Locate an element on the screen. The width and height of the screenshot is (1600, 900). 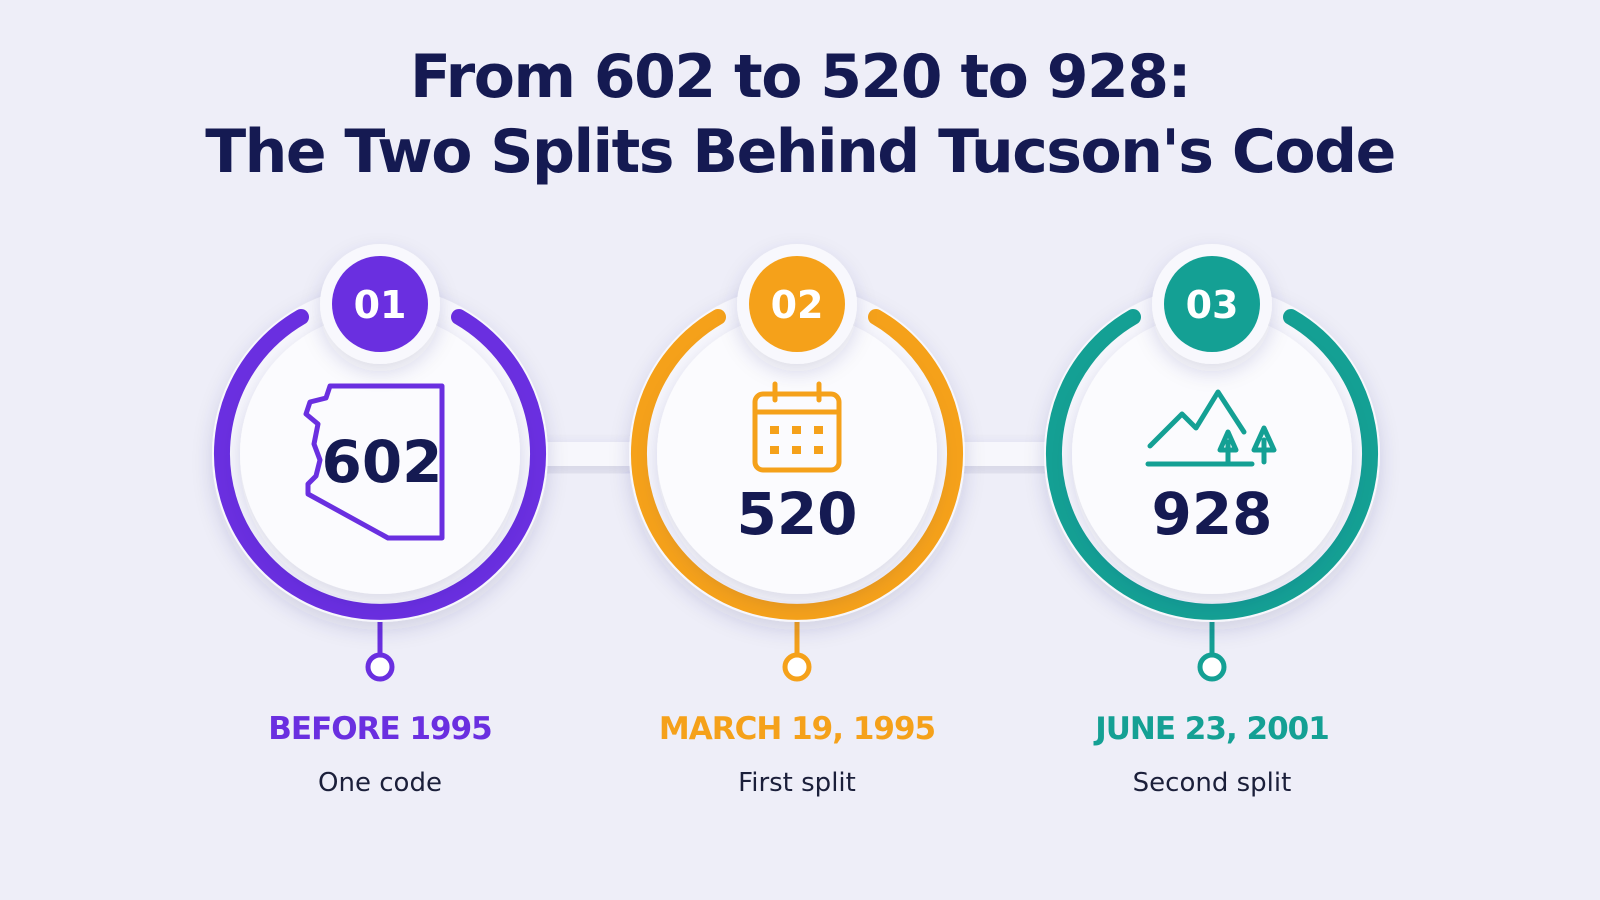
step-caption: First split is located at coordinates (797, 783).